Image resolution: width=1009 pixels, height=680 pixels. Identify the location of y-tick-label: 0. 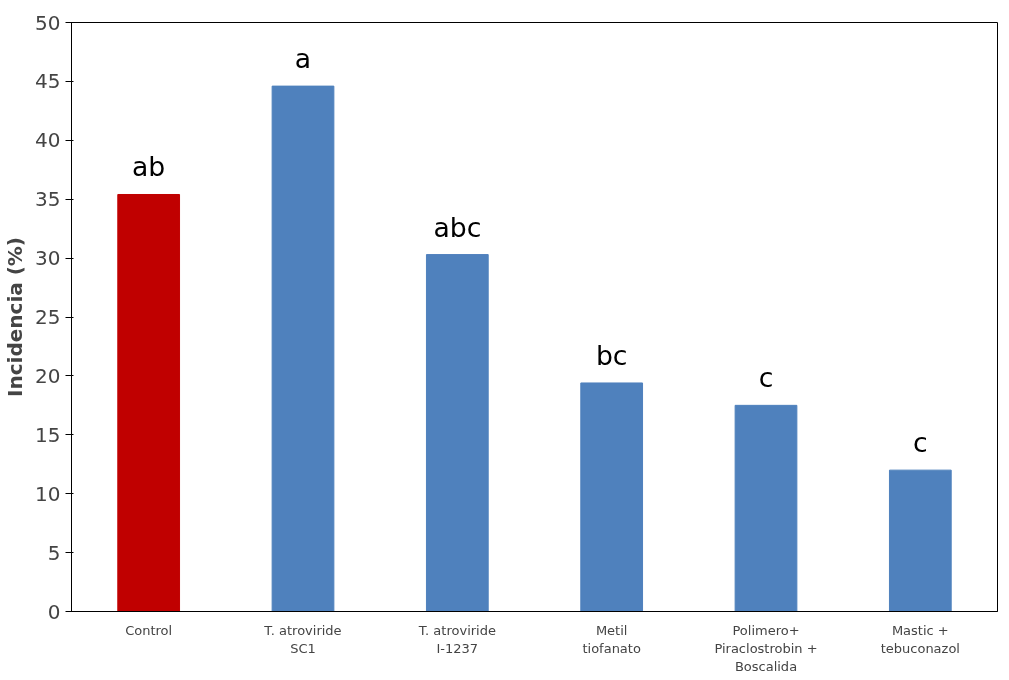
(54, 611).